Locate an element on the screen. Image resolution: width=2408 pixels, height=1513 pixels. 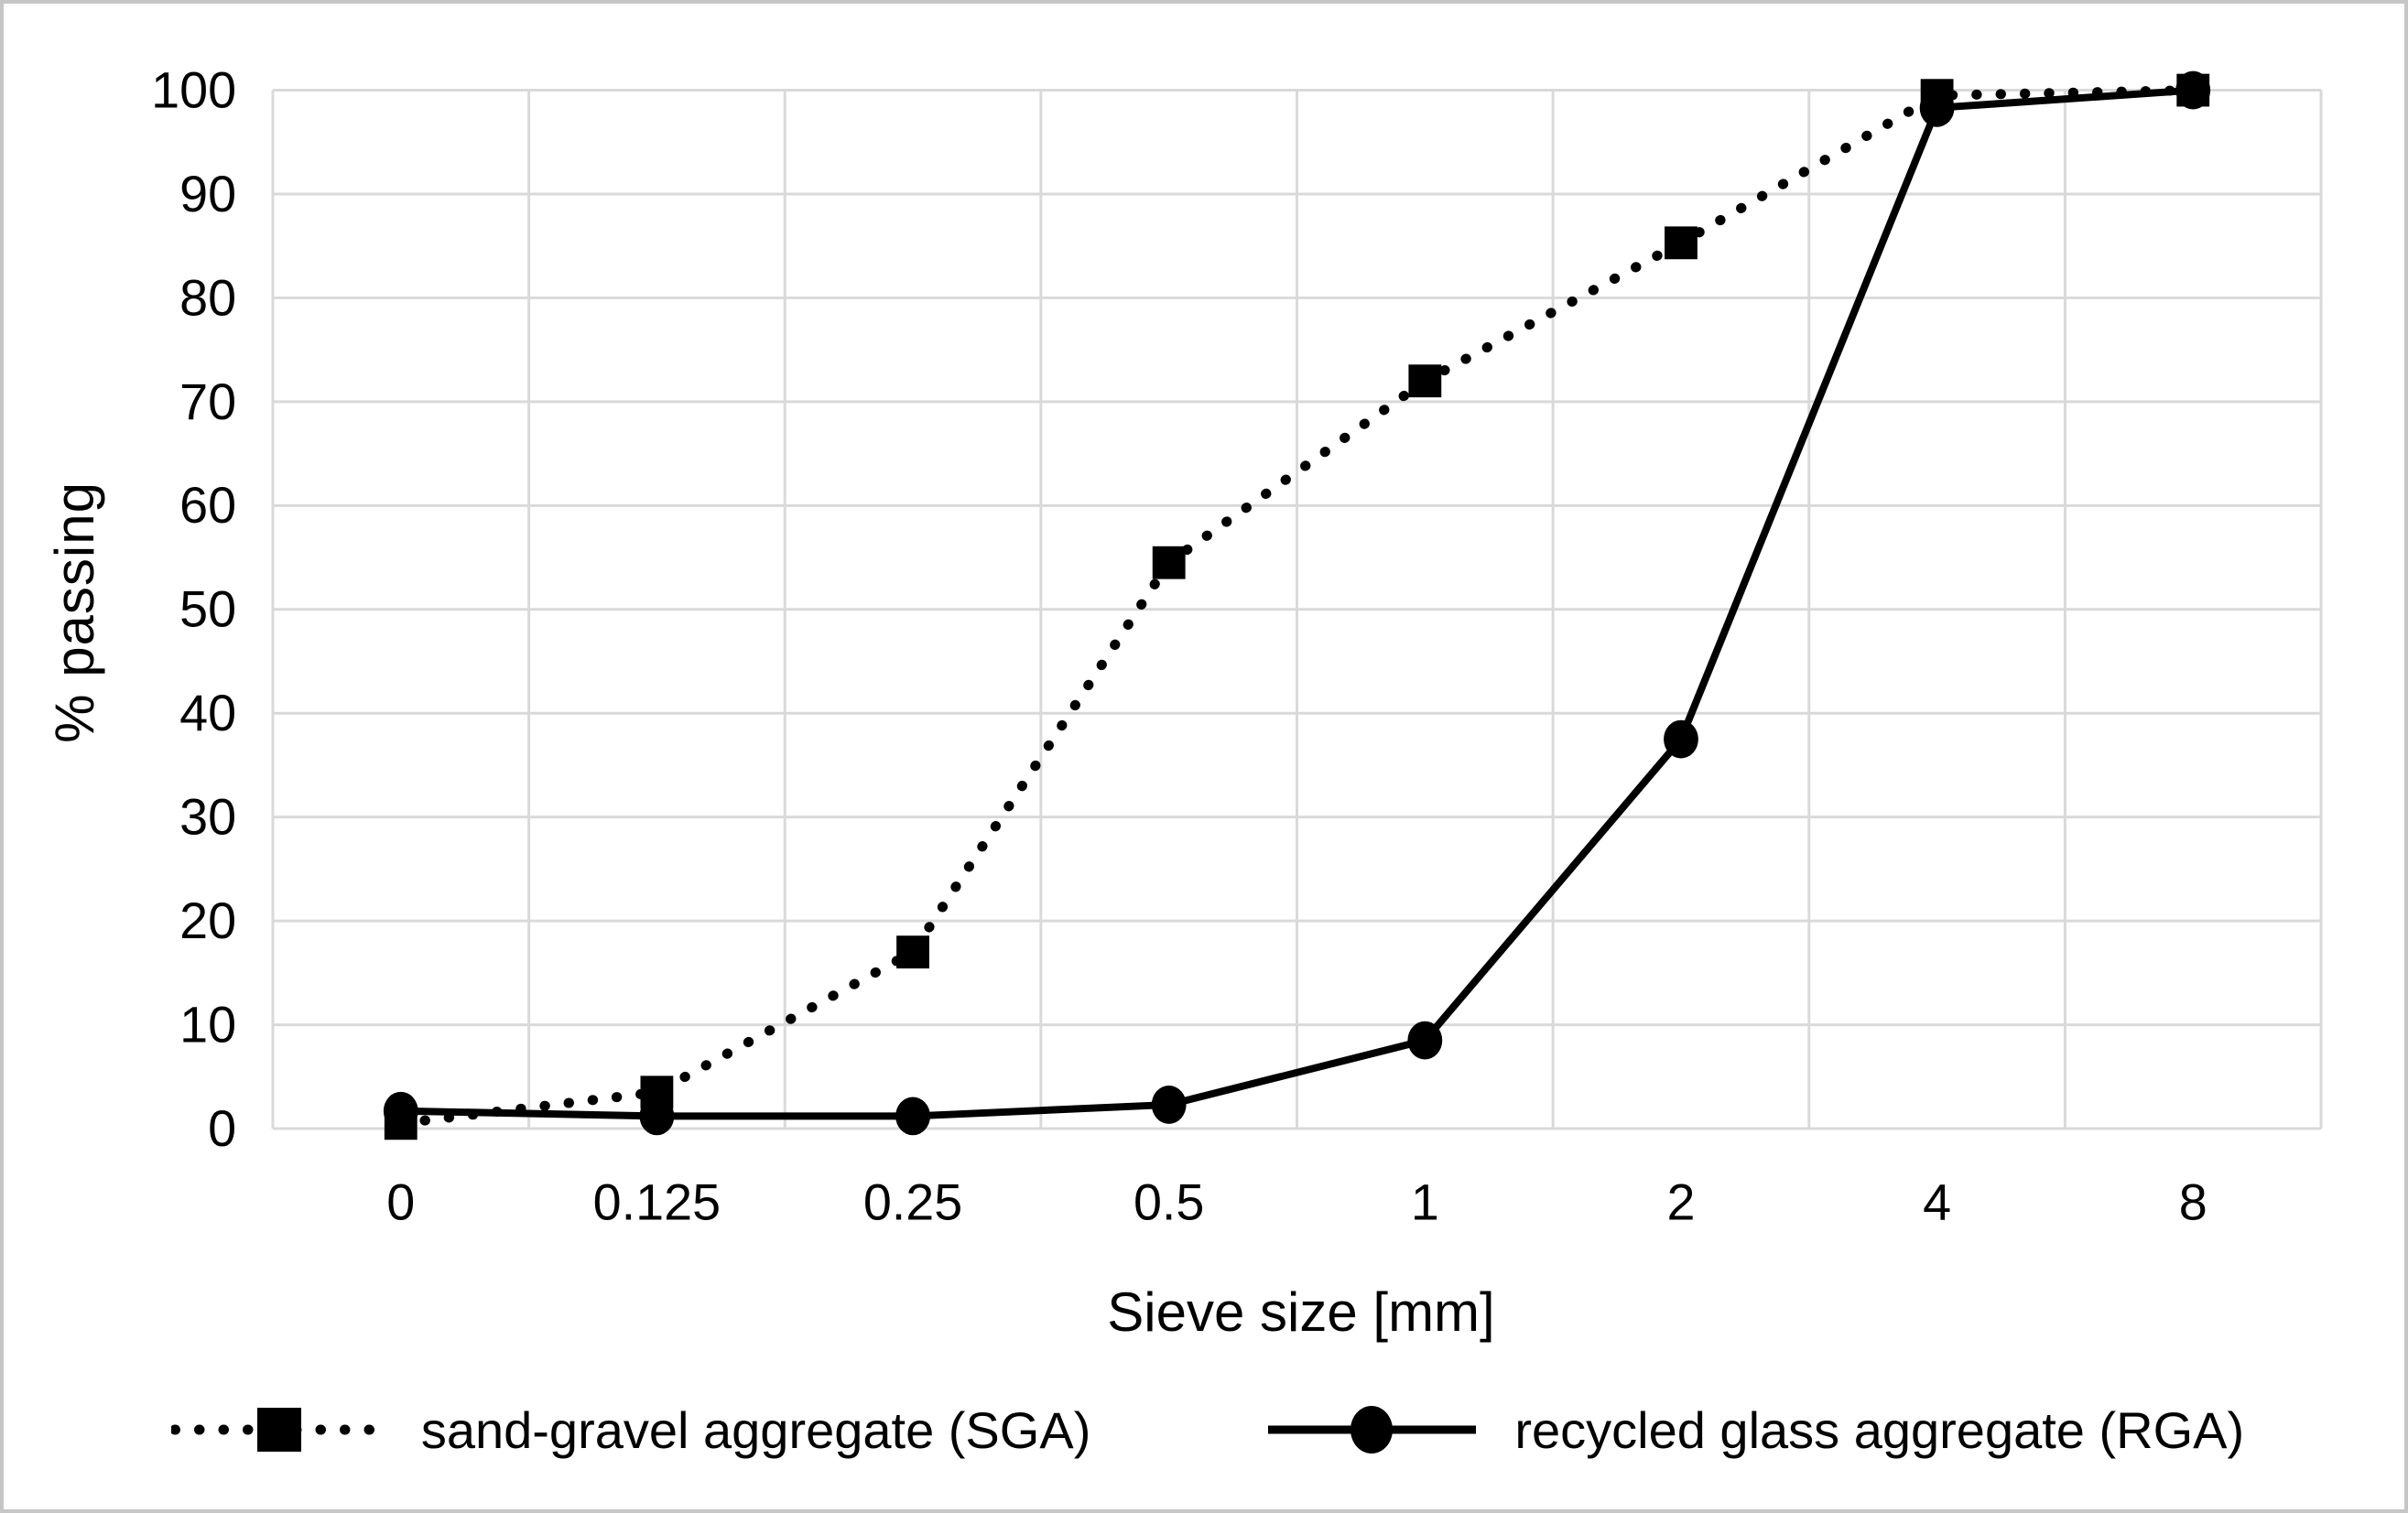
rga-solid-circle-marker-icon is located at coordinates (1372, 1430).